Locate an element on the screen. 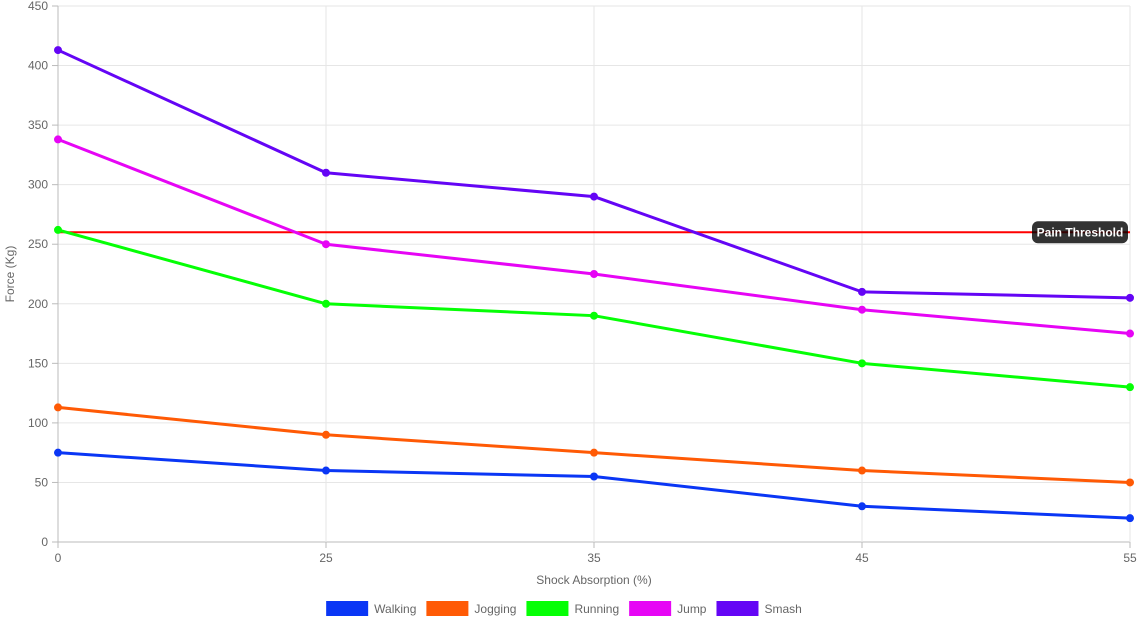  y-tick-label: 150 is located at coordinates (38, 363).